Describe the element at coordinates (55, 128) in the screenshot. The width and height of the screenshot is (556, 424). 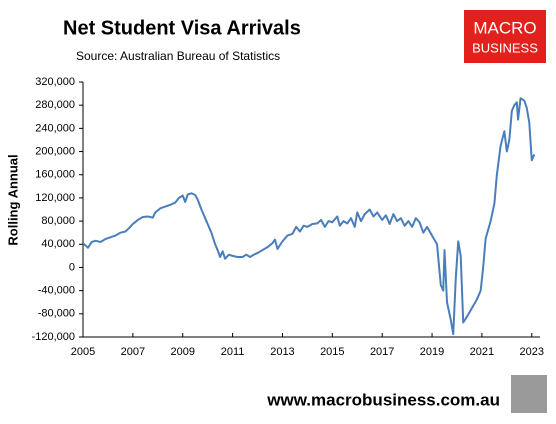
I see `y-tick-label: 240,000` at that location.